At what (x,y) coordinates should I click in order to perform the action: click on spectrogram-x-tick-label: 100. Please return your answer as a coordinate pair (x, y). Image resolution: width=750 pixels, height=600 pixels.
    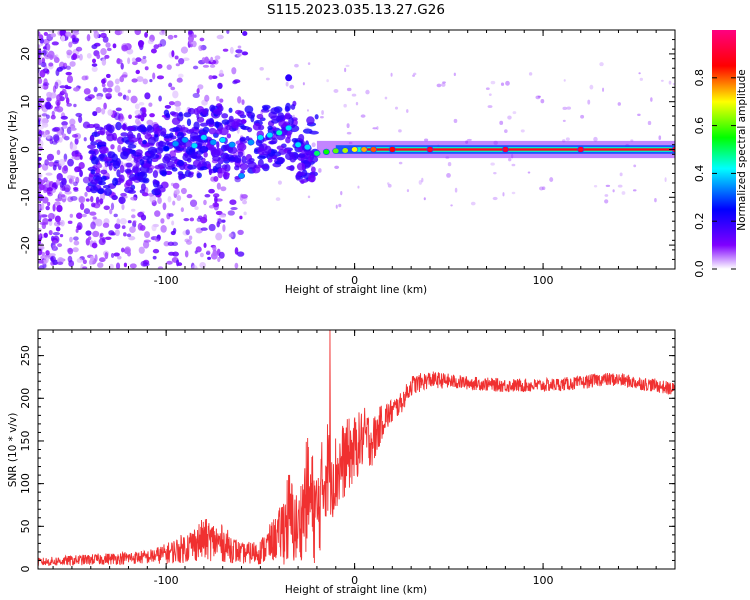
    Looking at the image, I should click on (543, 280).